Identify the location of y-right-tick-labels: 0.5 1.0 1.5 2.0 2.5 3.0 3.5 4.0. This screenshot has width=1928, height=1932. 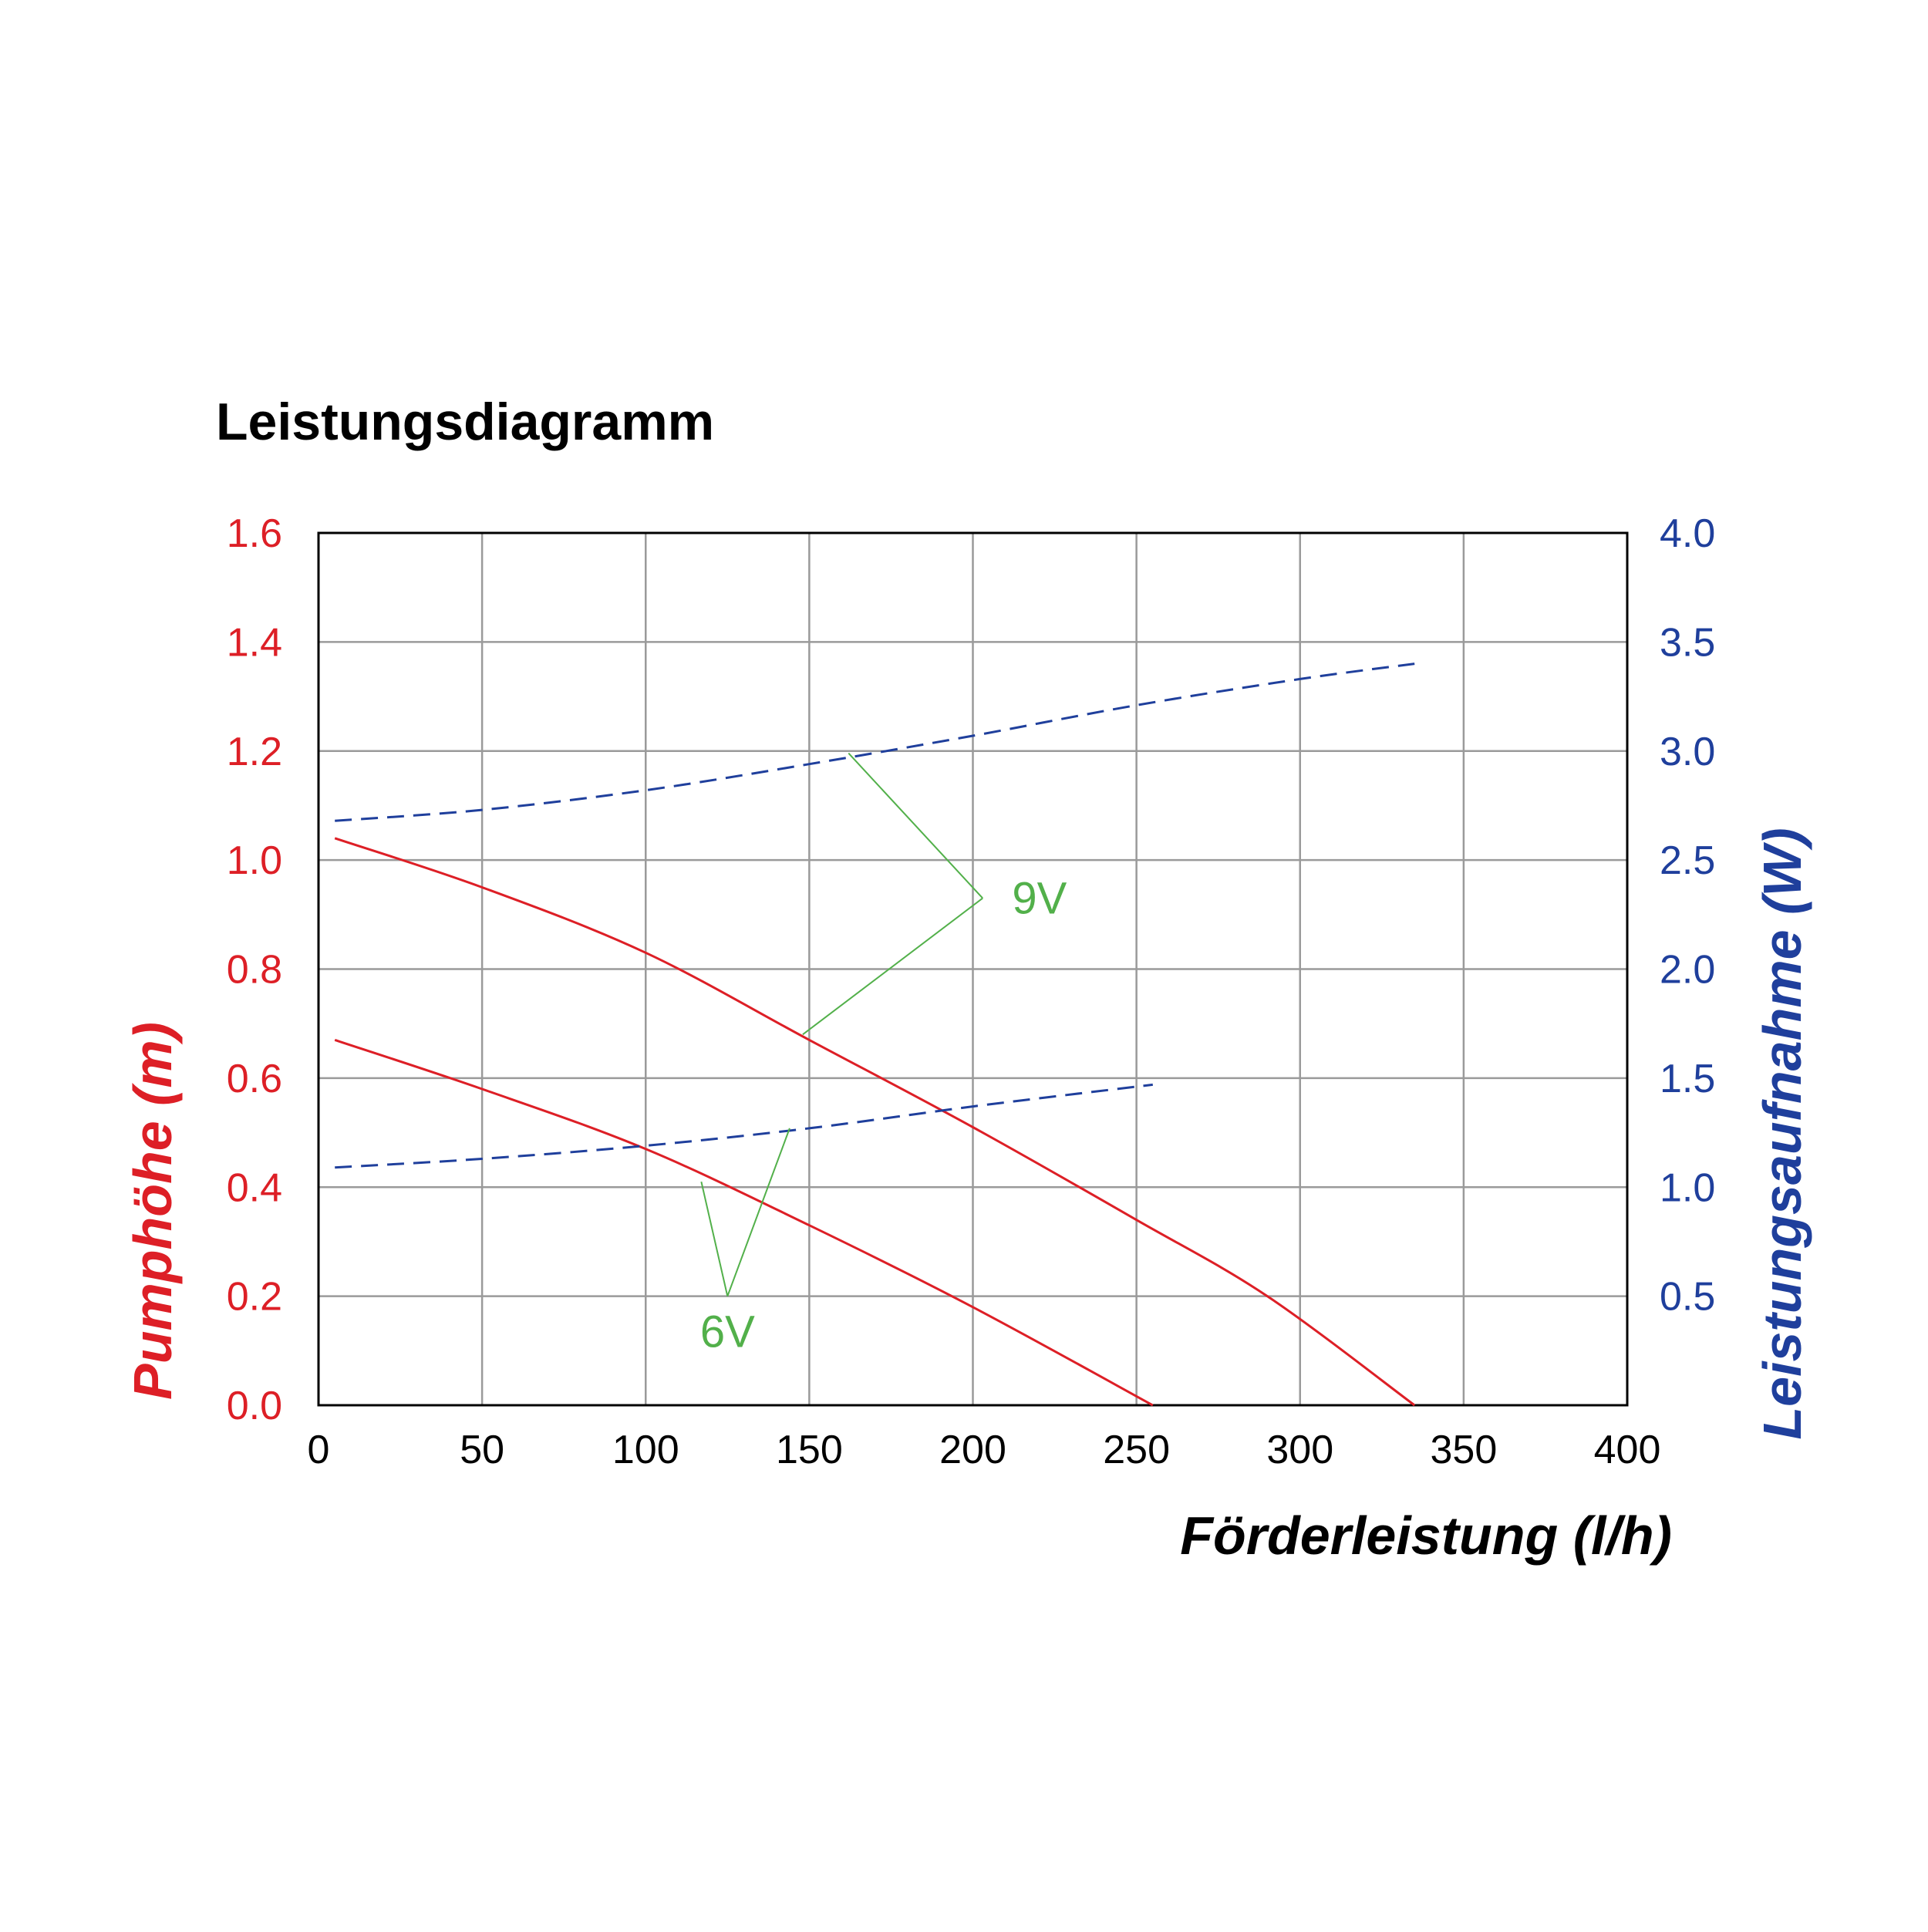
(1687, 915).